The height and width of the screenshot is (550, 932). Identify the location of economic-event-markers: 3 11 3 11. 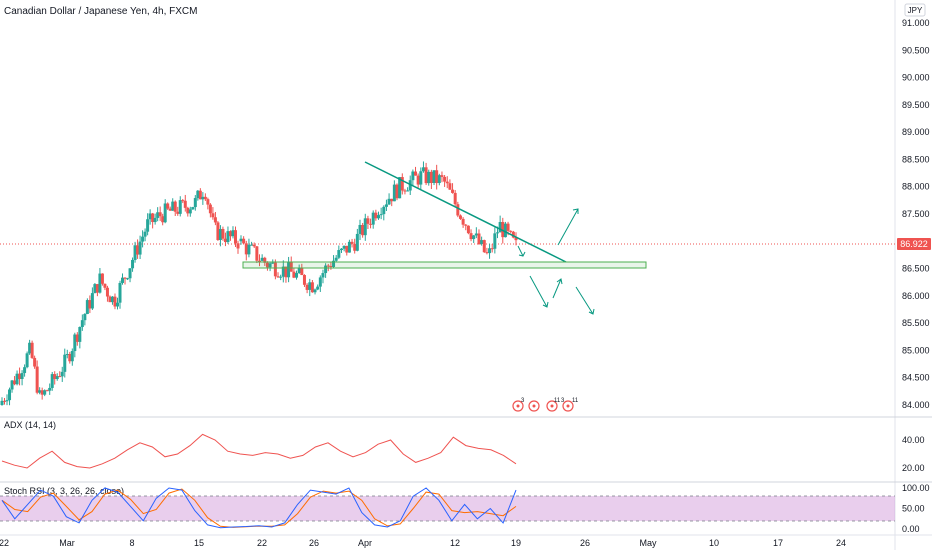
(545, 405).